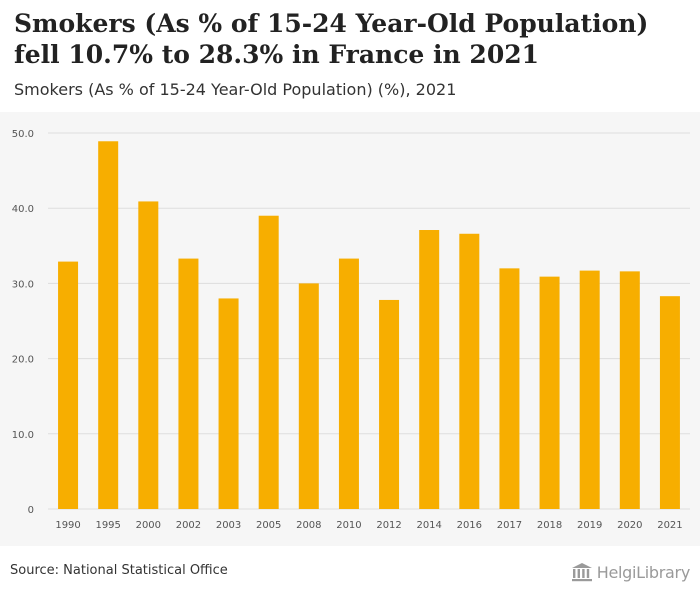 Image resolution: width=700 pixels, height=596 pixels. What do you see at coordinates (589, 525) in the screenshot?
I see `x-tick-label-2019: 2019` at bounding box center [589, 525].